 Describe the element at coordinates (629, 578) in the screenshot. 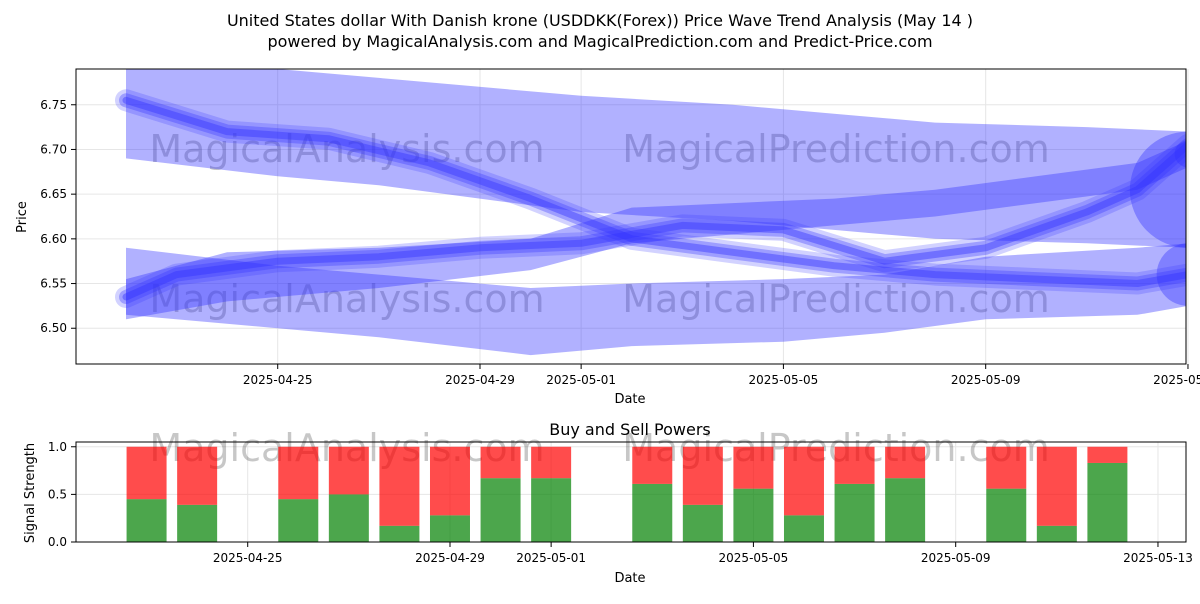

I see `power-x-label: Date` at that location.